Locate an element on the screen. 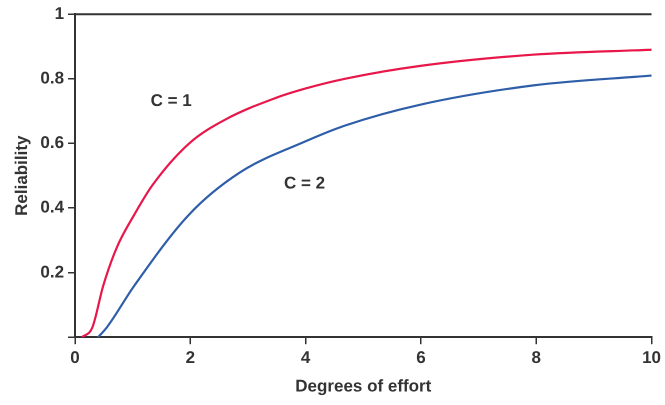 This screenshot has width=665, height=405. x-tick-label: 2 is located at coordinates (191, 358).